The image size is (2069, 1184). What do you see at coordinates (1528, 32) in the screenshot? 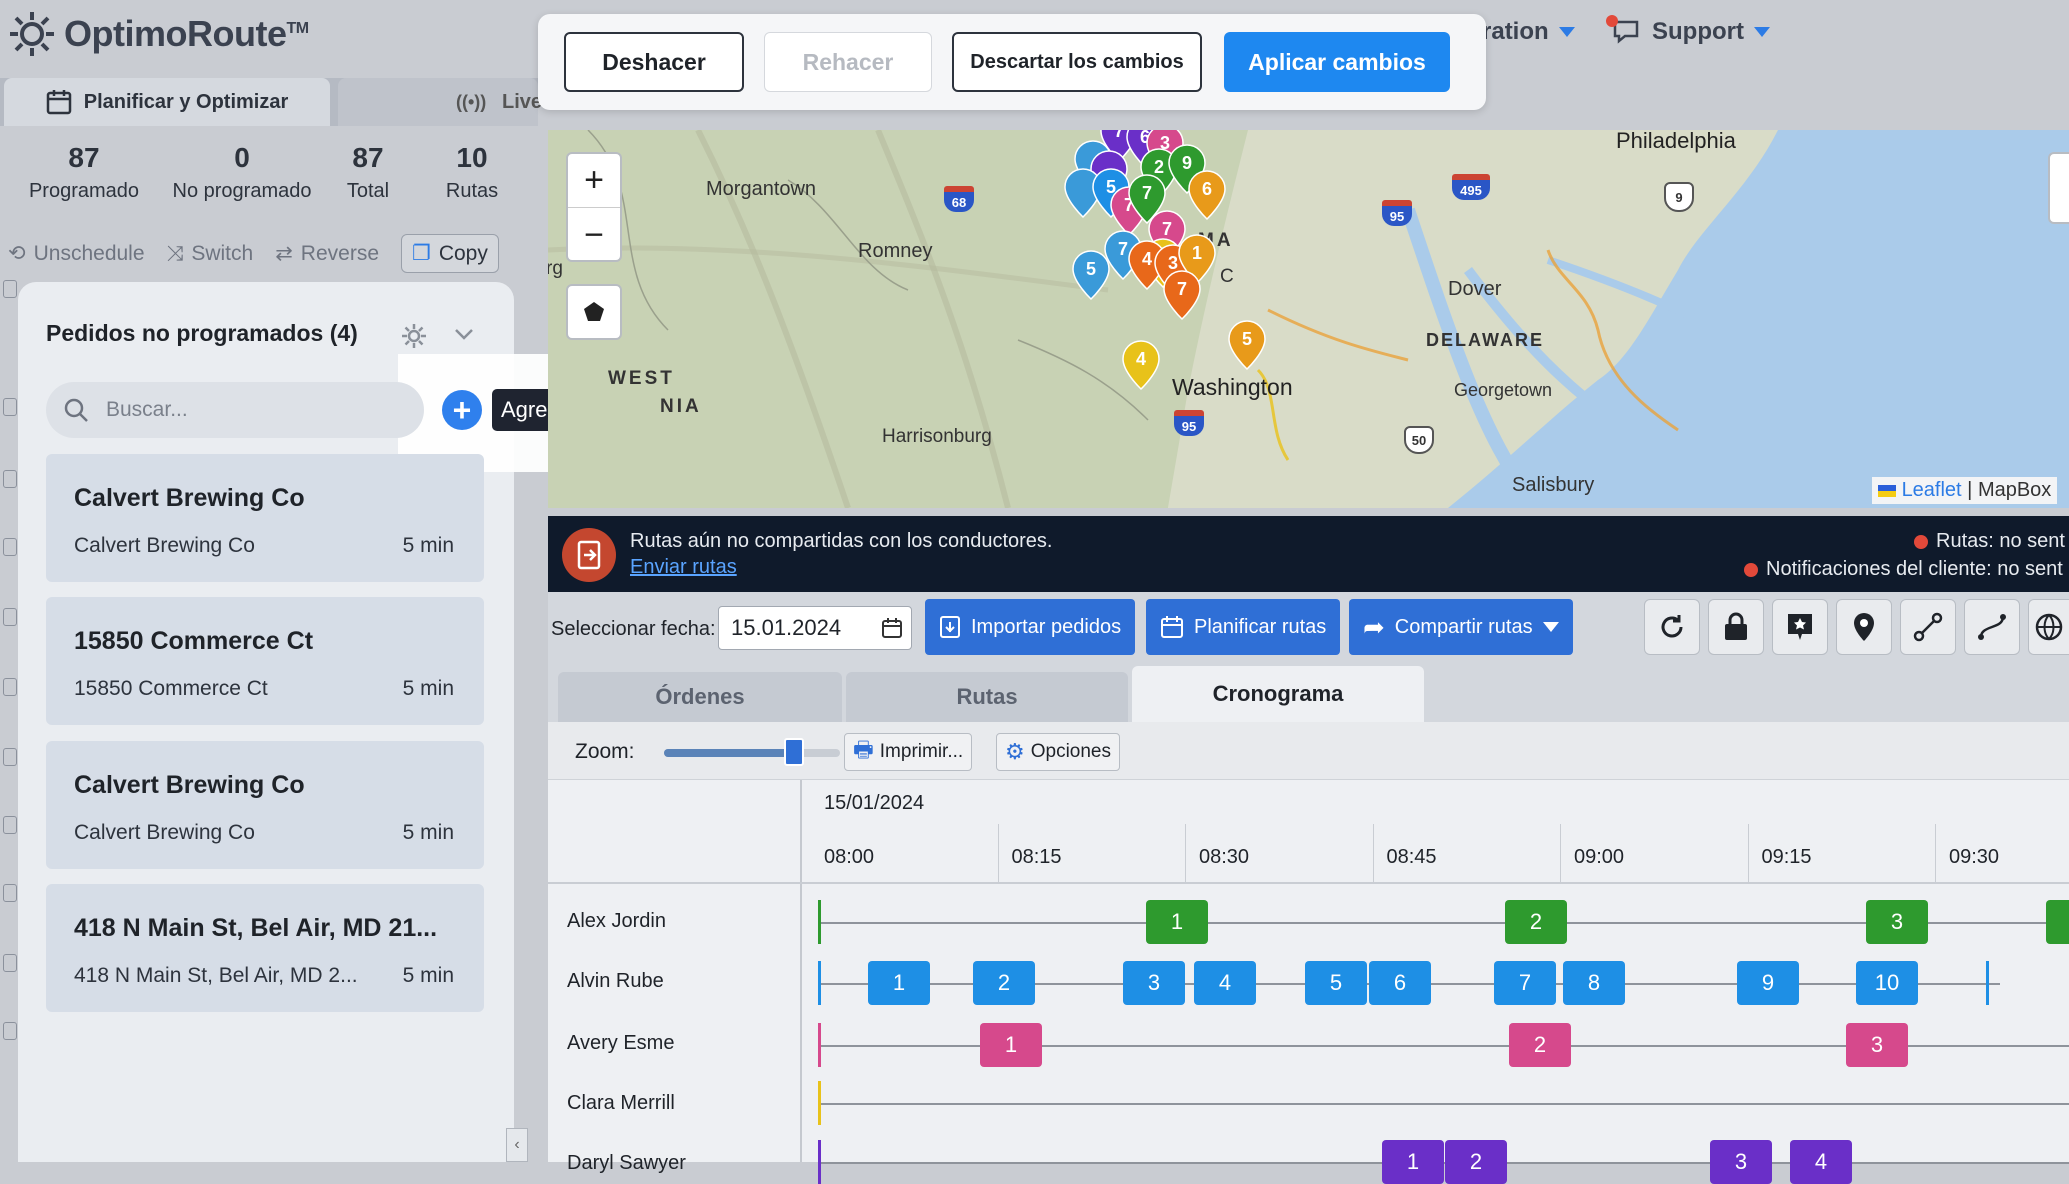
I see `integration-menu: ration` at bounding box center [1528, 32].